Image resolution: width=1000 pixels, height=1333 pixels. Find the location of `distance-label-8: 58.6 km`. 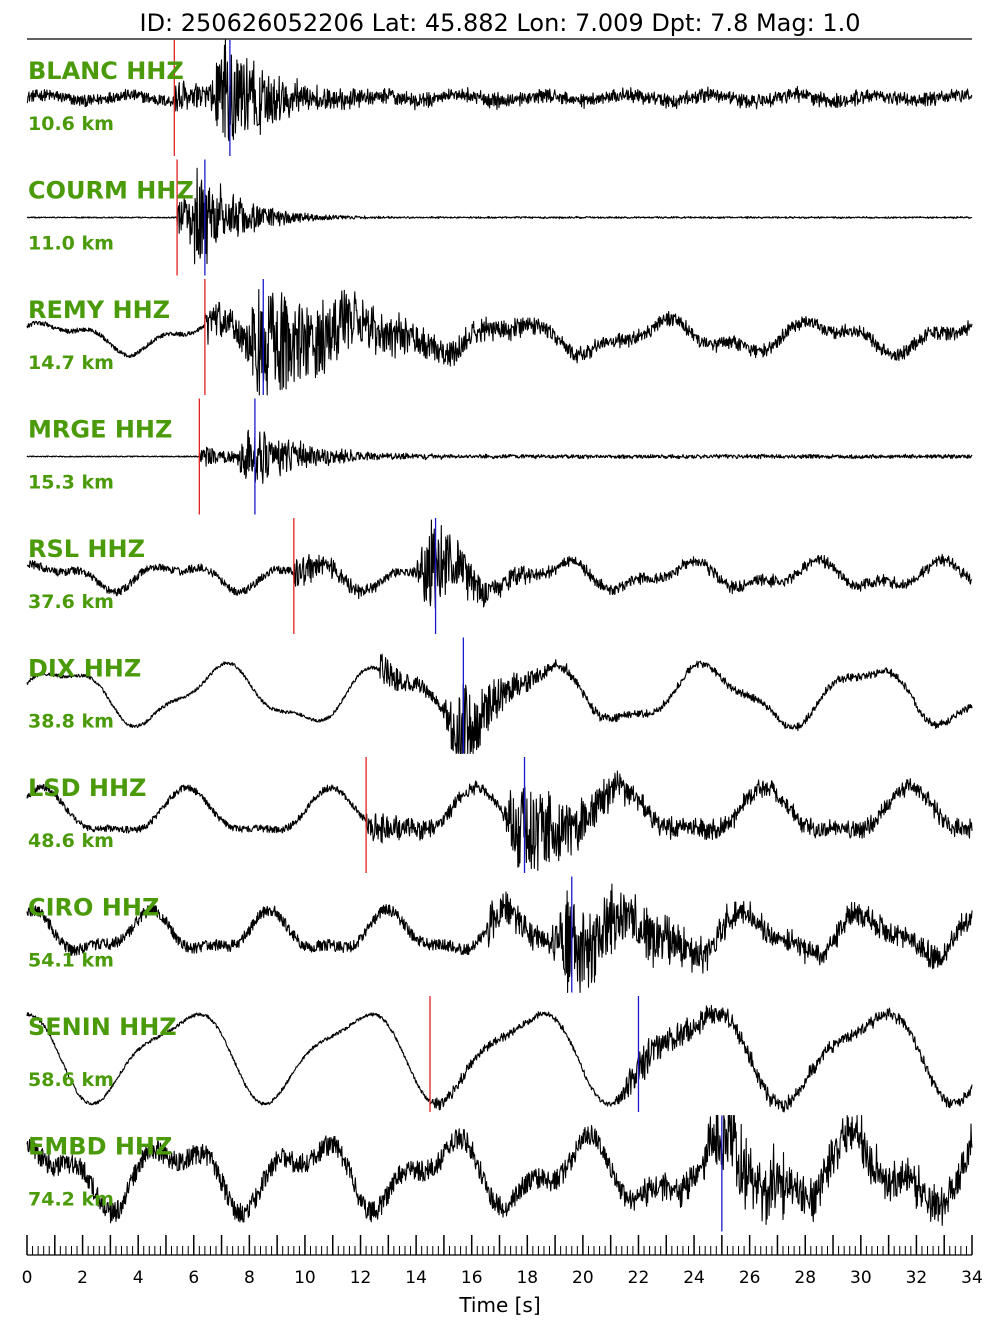

distance-label-8: 58.6 km is located at coordinates (71, 1080).